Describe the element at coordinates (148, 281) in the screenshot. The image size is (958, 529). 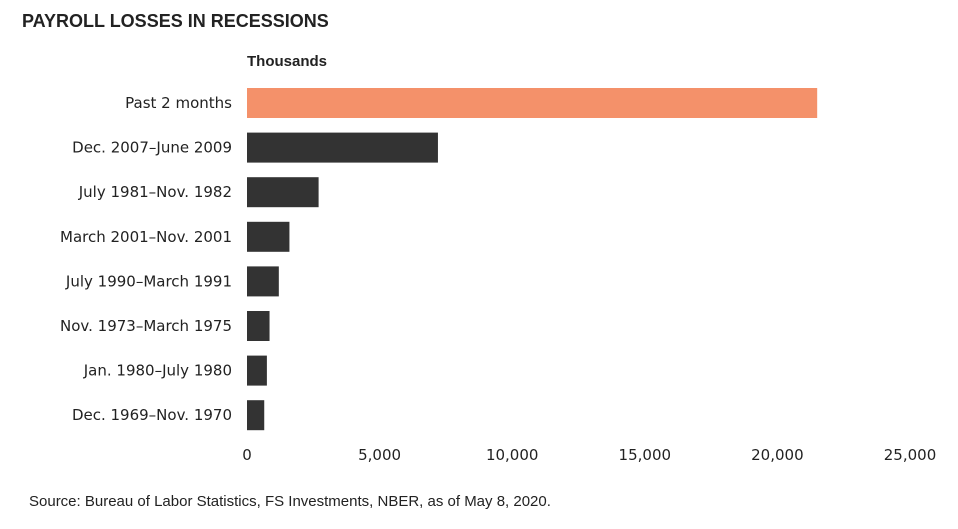
I see `category-label-4: July 1990–March 1991` at that location.